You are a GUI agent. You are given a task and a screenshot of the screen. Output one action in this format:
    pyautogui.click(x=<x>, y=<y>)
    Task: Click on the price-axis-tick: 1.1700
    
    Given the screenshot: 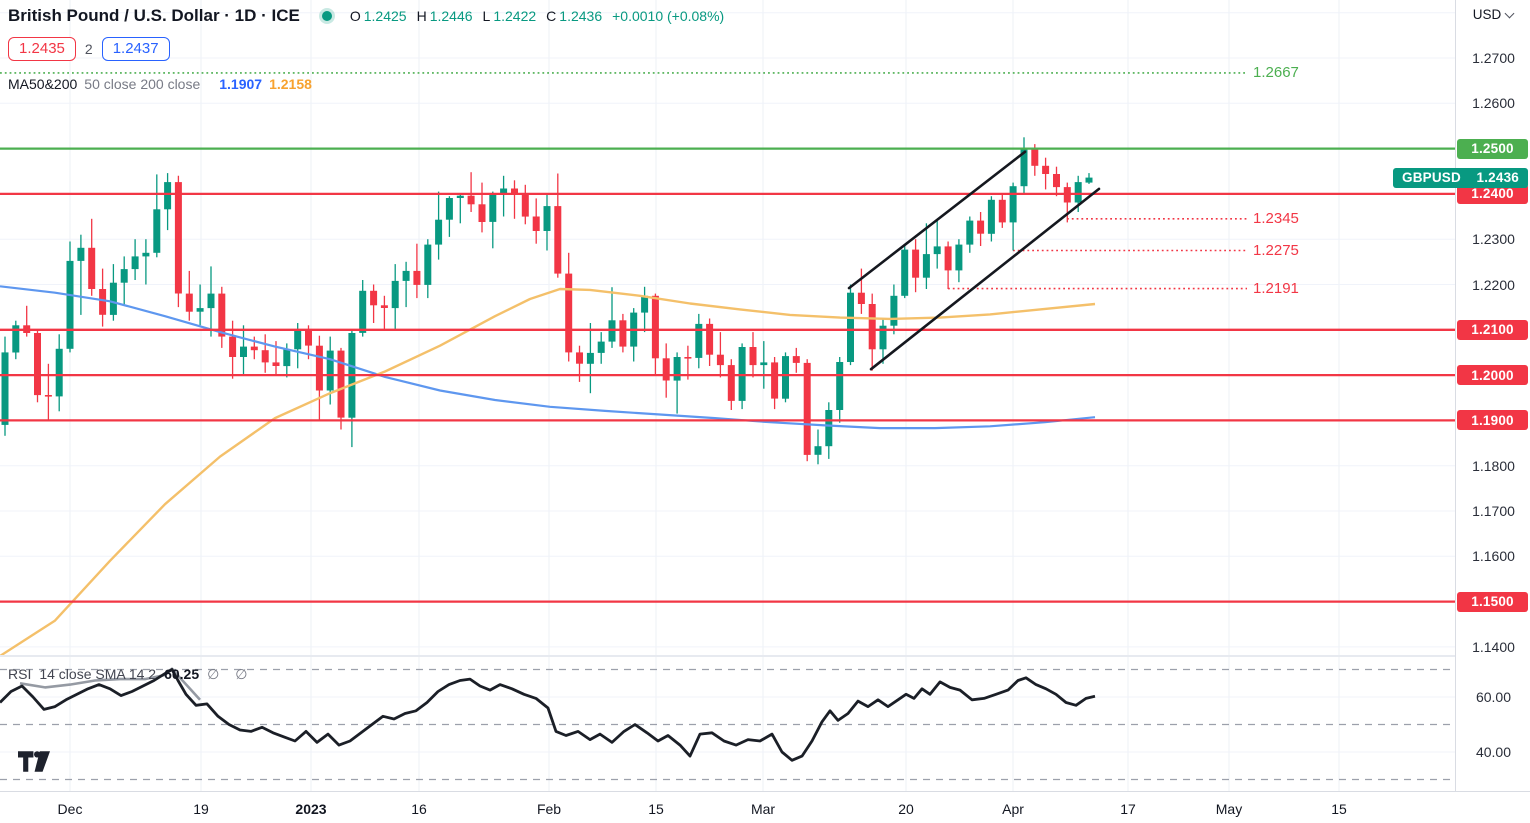 What is the action you would take?
    pyautogui.click(x=1493, y=511)
    